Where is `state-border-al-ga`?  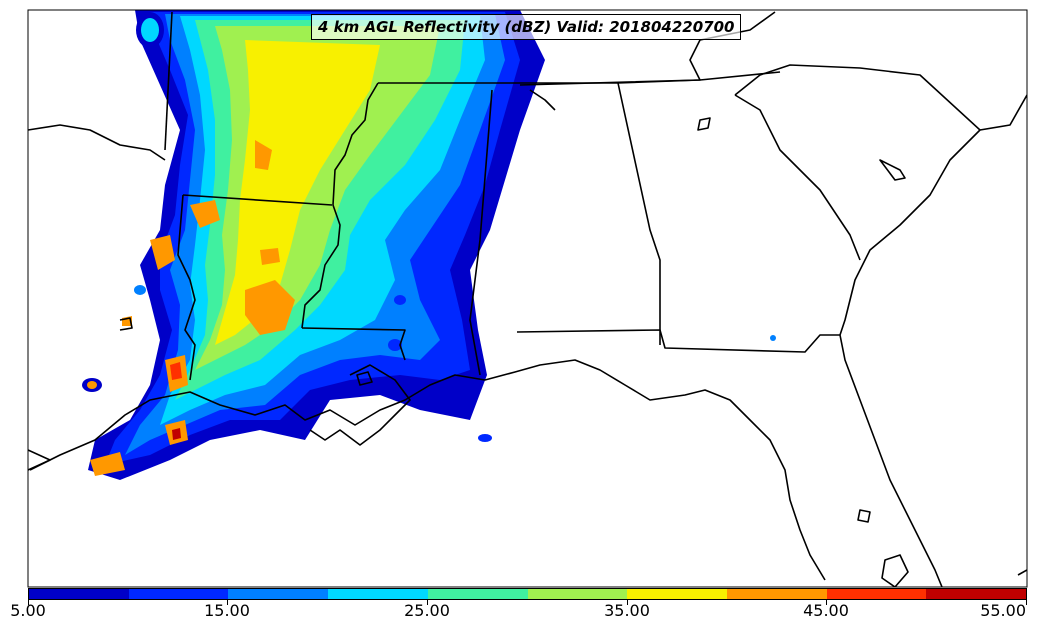
state-border-al-ga is located at coordinates (639, 213).